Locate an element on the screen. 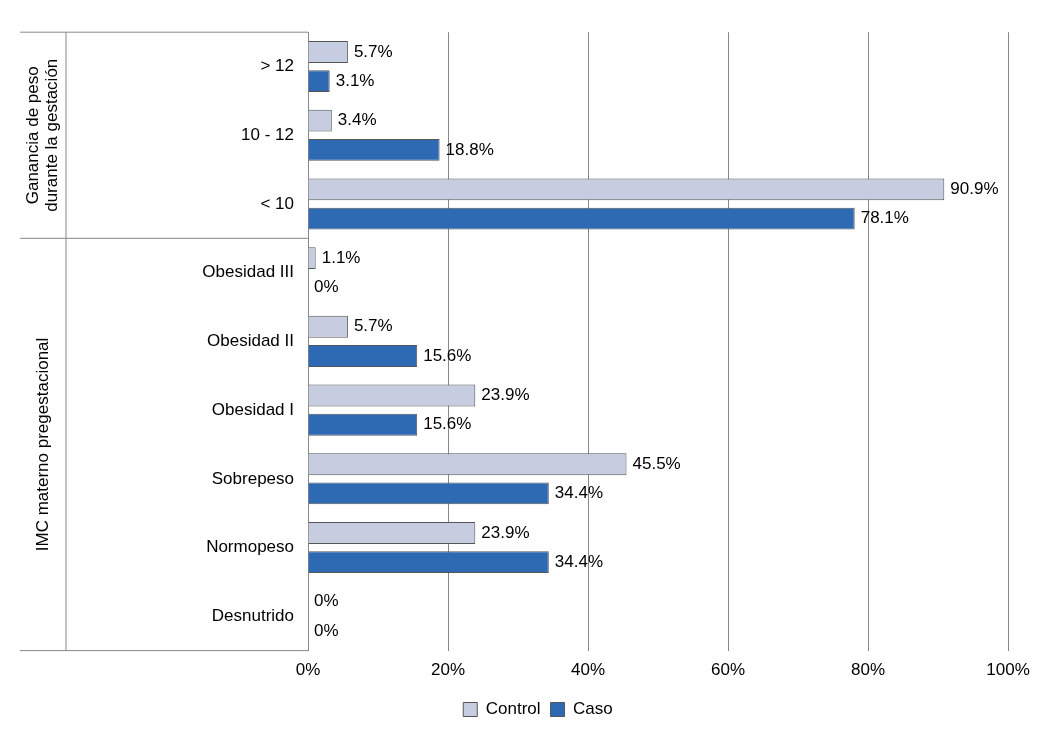  y-tick-label: Sobrepeso is located at coordinates (252, 478).